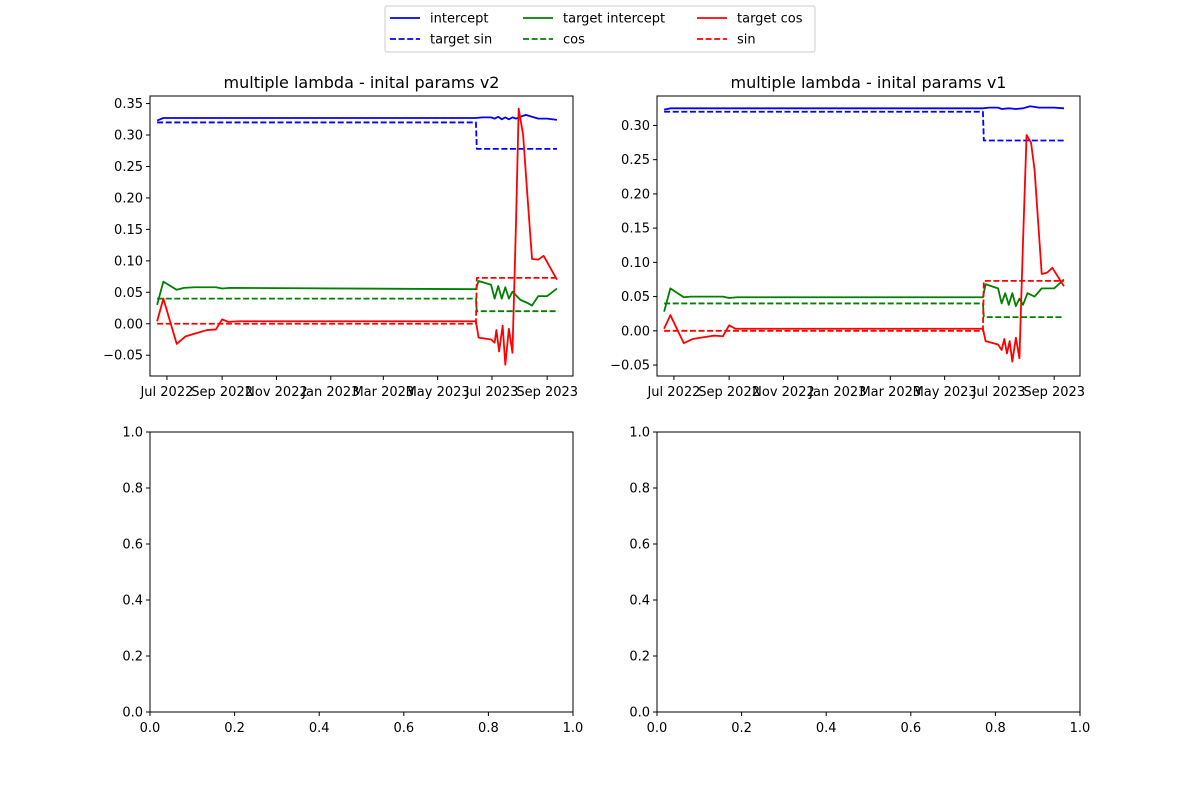 This screenshot has height=800, width=1200. I want to click on chart-title: multiple lambda - inital params v2, so click(362, 82).